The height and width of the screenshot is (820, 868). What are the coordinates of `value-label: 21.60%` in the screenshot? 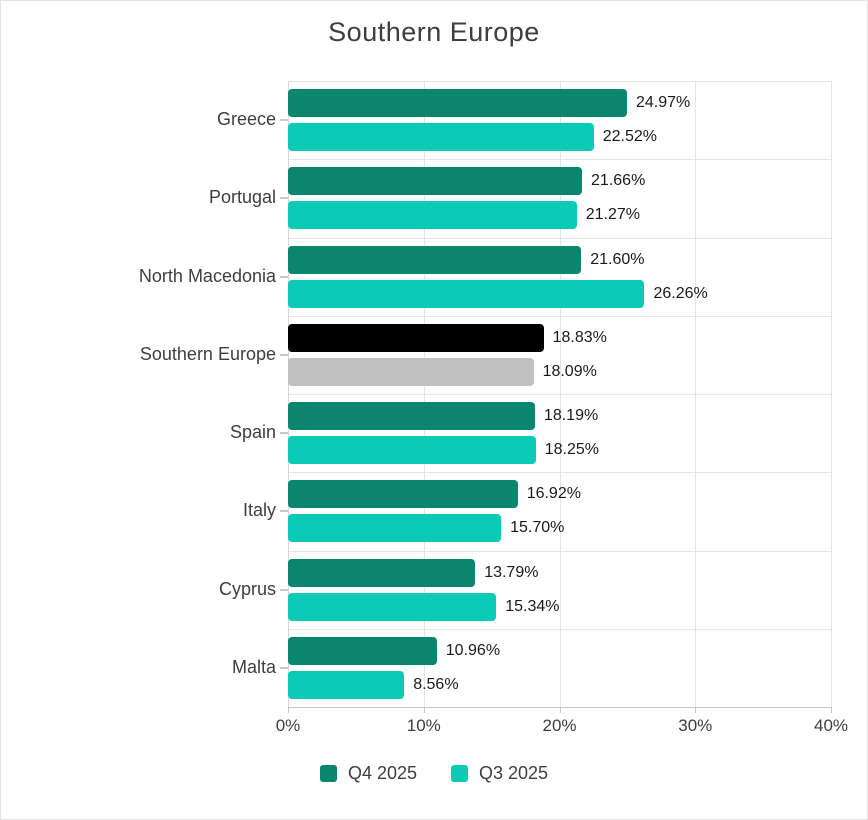 It's located at (617, 259).